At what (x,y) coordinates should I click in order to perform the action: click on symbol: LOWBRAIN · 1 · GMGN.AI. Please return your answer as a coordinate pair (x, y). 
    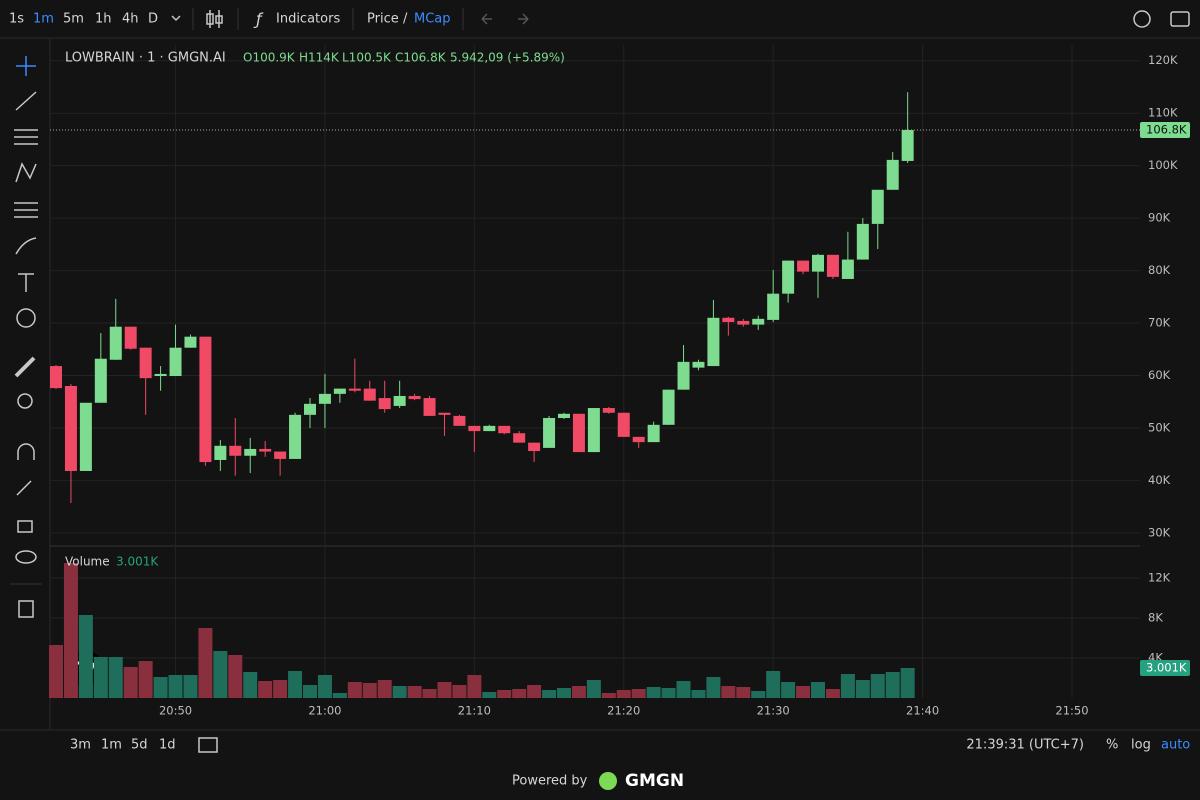
    Looking at the image, I should click on (145, 58).